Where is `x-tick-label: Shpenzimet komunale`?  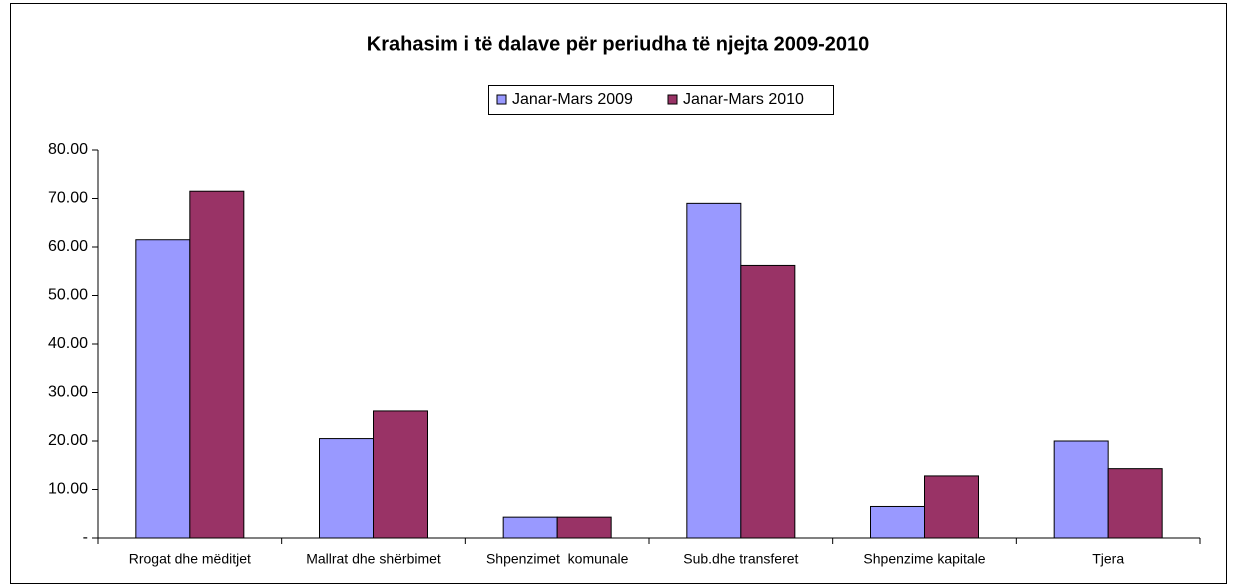 x-tick-label: Shpenzimet komunale is located at coordinates (557, 559).